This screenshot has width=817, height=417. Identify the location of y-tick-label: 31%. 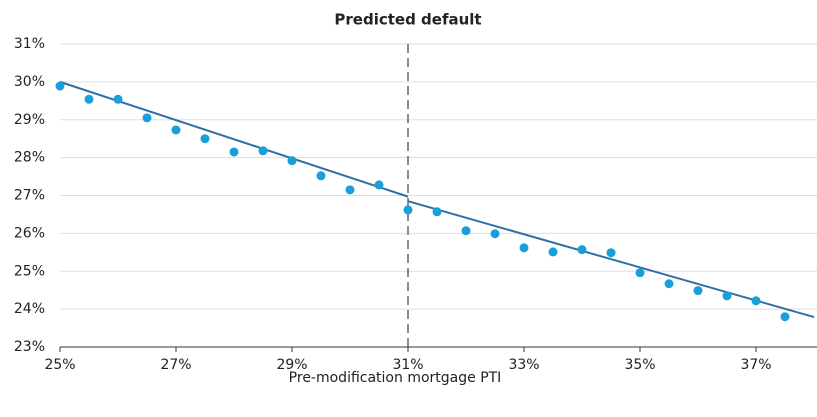
(29, 44).